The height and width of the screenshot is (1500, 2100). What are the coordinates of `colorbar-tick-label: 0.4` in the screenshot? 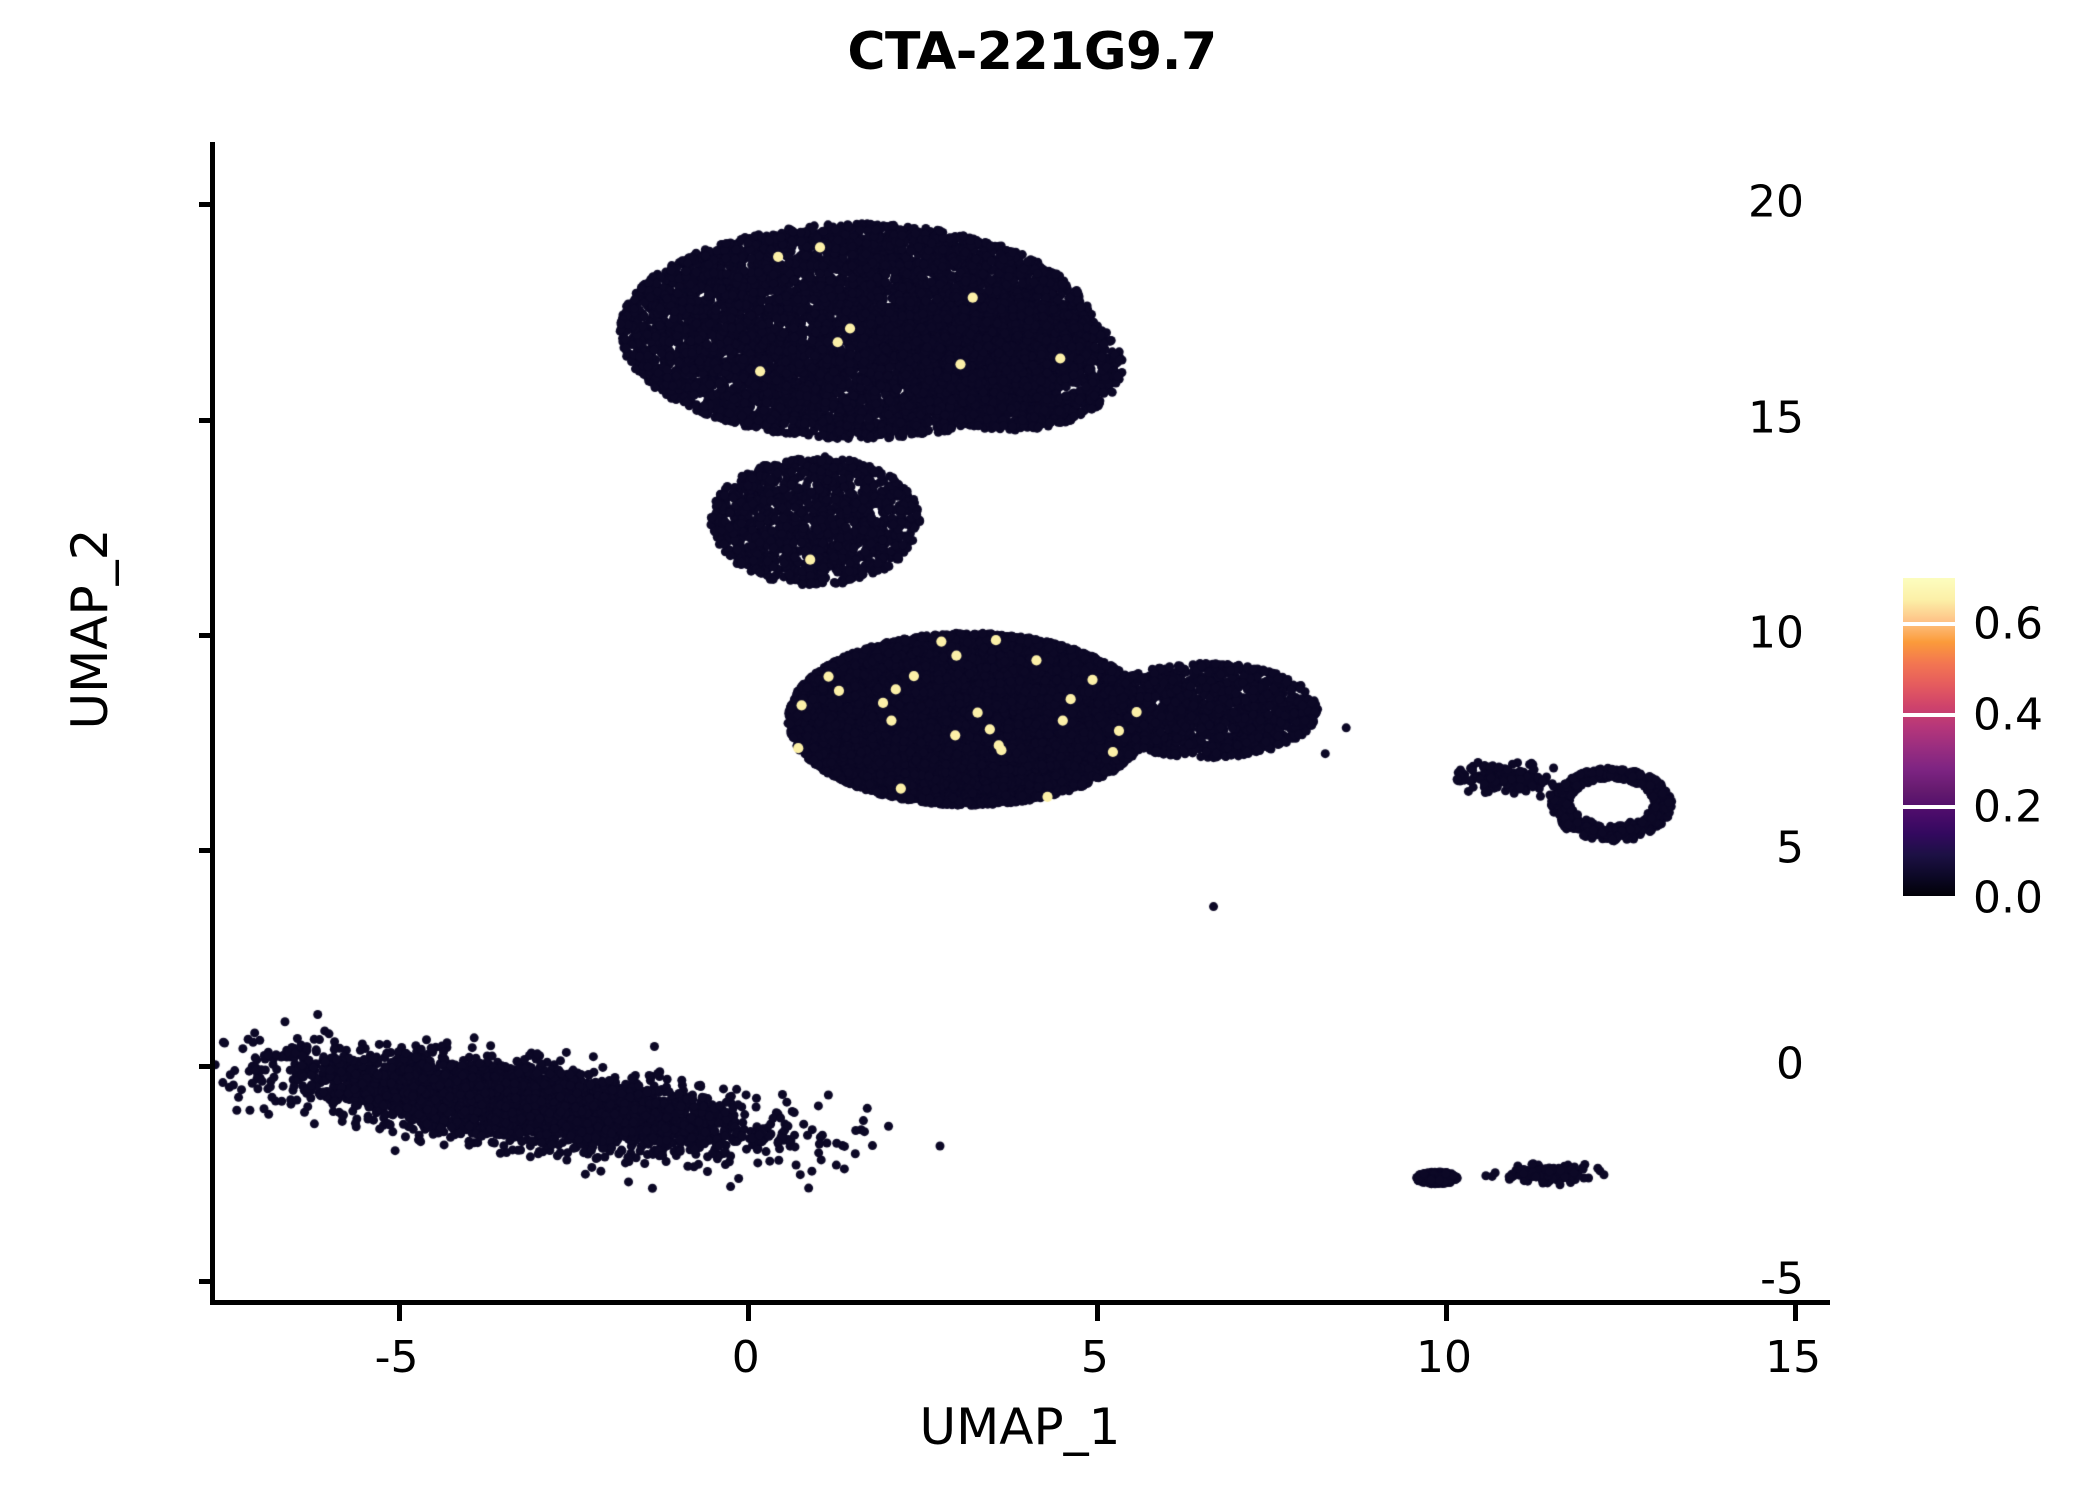 It's located at (2008, 715).